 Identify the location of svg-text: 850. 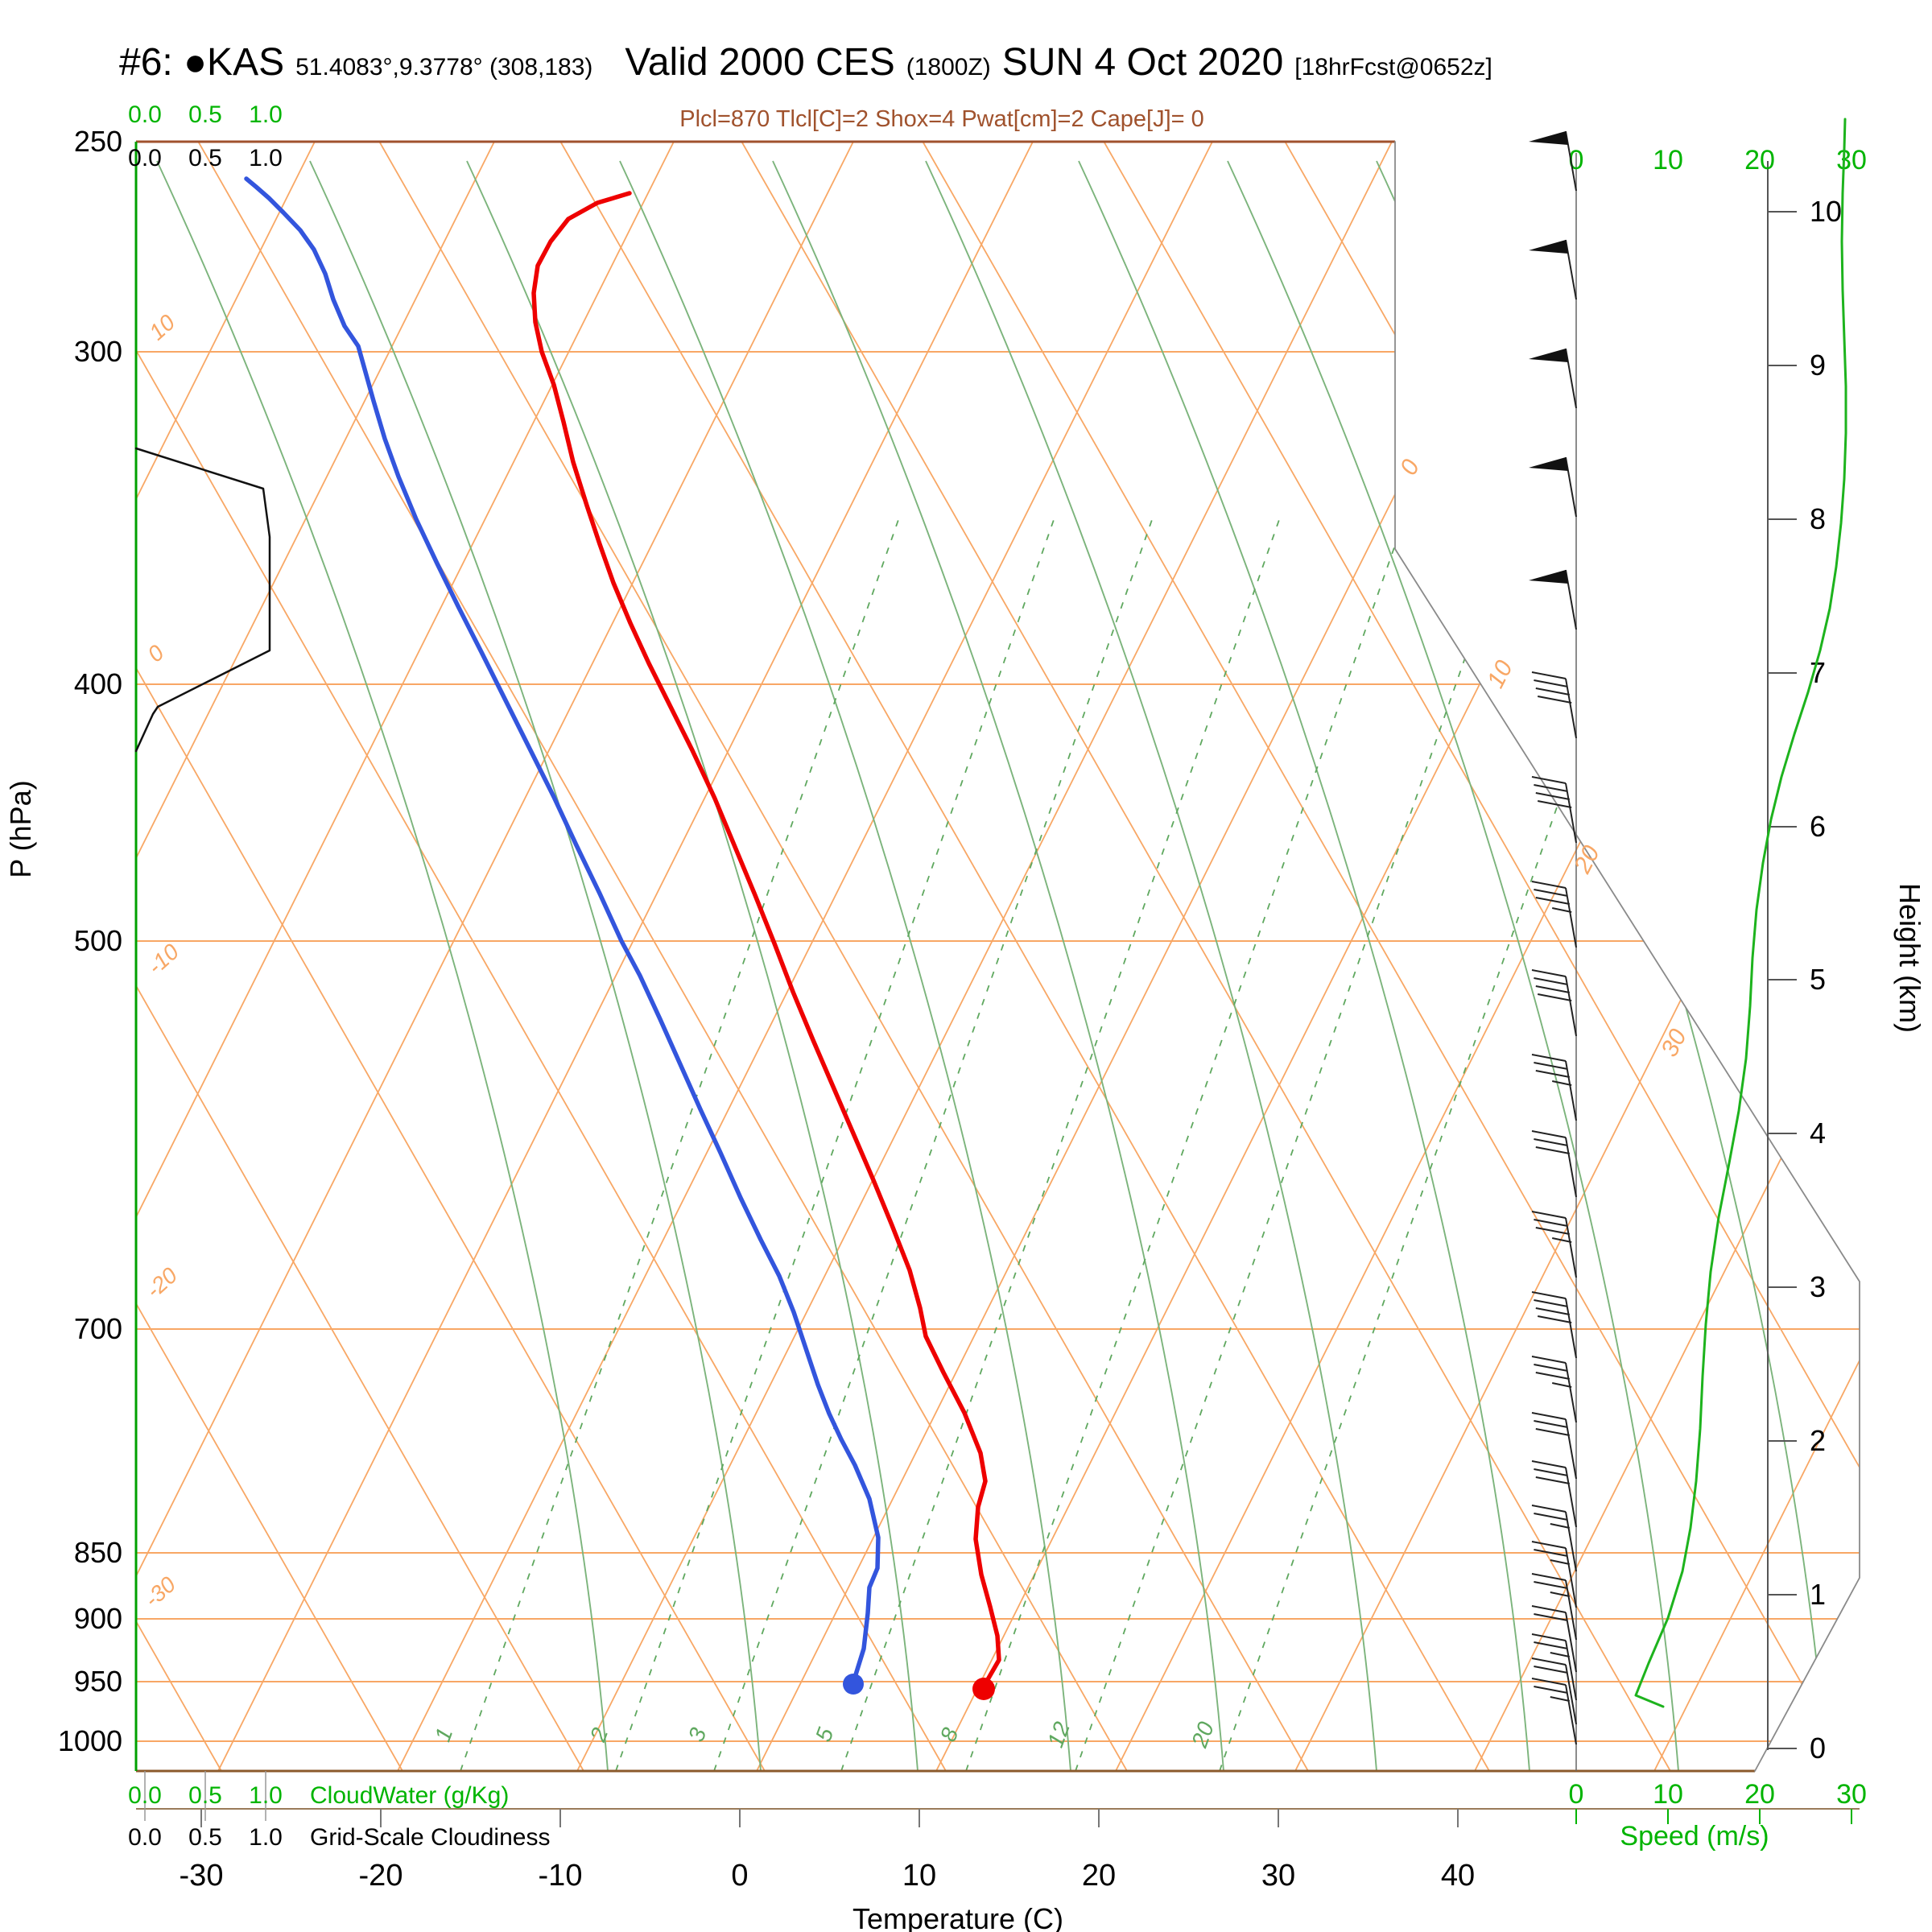
(98, 1552).